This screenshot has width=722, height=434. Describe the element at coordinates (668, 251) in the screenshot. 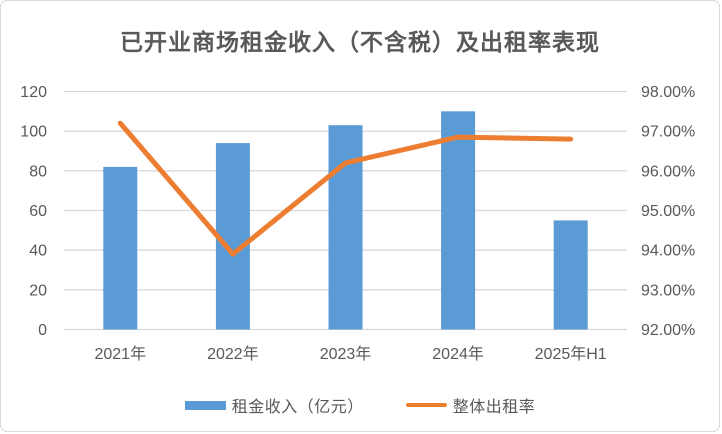

I see `right-axis-tick: 94.00%` at that location.